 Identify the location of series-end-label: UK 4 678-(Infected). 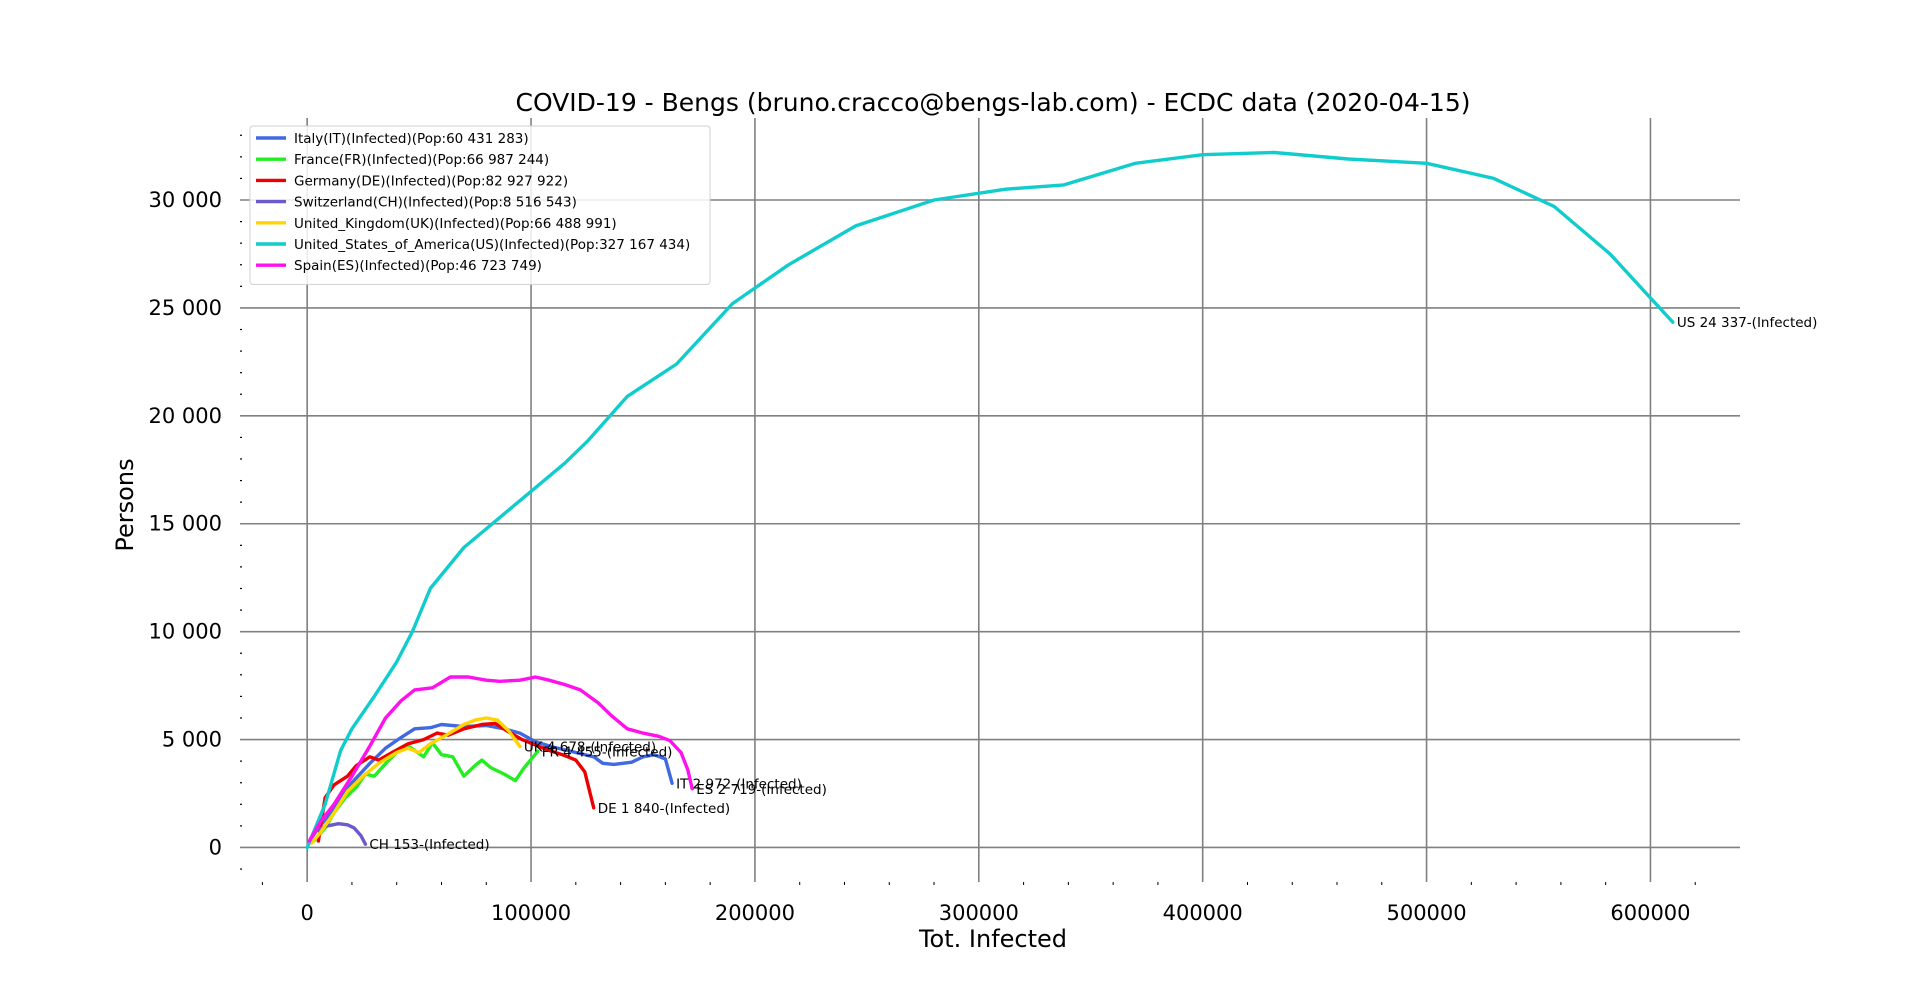
(590, 748).